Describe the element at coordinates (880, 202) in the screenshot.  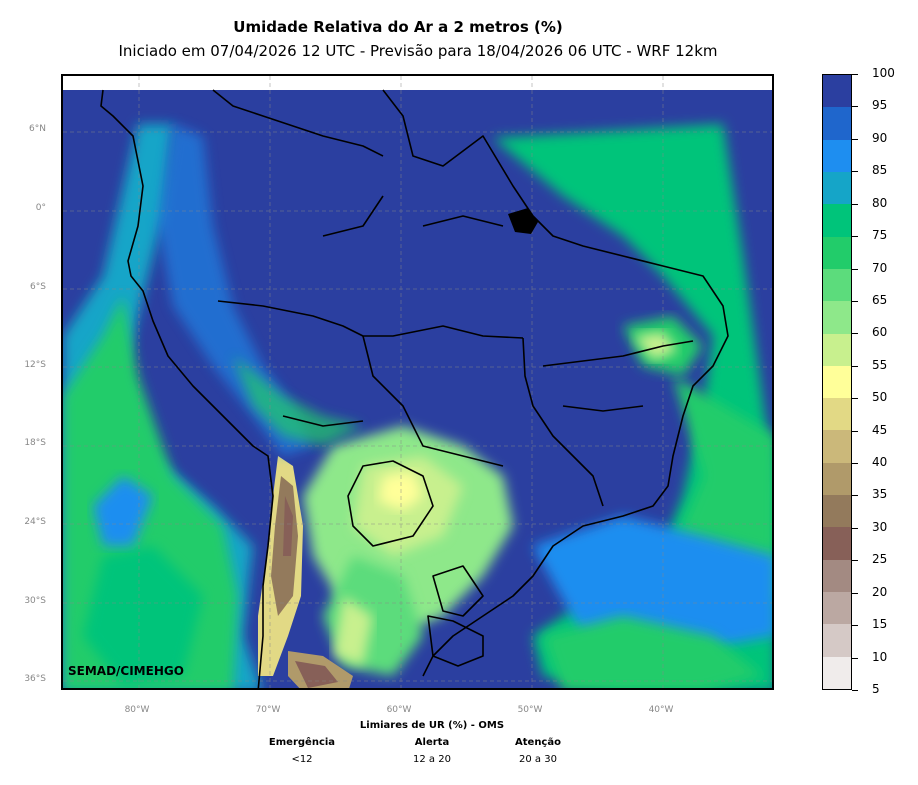
I see `colorbar-label: 80` at that location.